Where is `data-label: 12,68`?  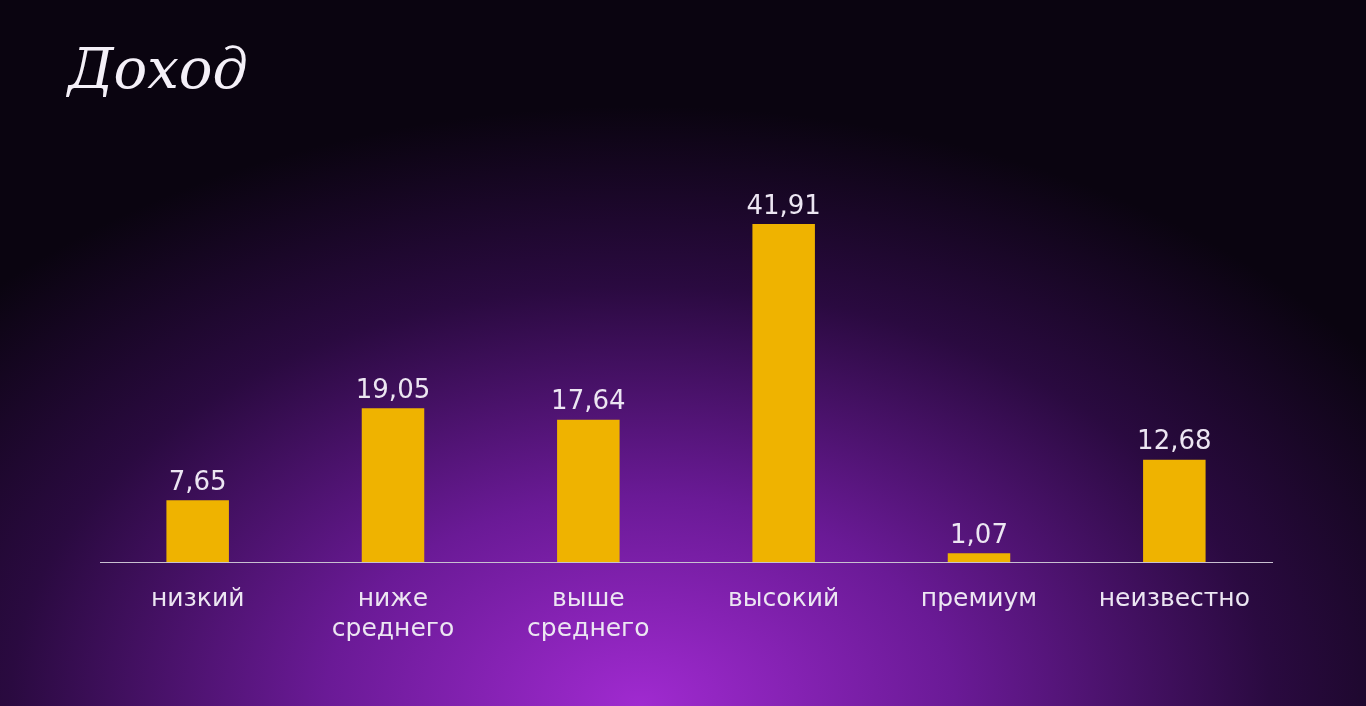 data-label: 12,68 is located at coordinates (1174, 440).